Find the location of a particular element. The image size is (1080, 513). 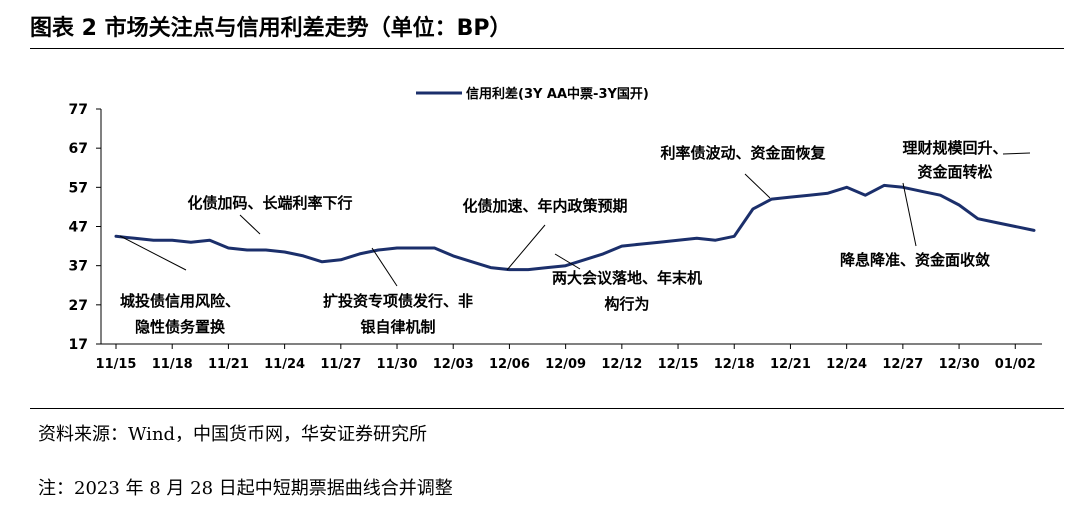

annotation-text: 理财规模回升、 is located at coordinates (954, 148).